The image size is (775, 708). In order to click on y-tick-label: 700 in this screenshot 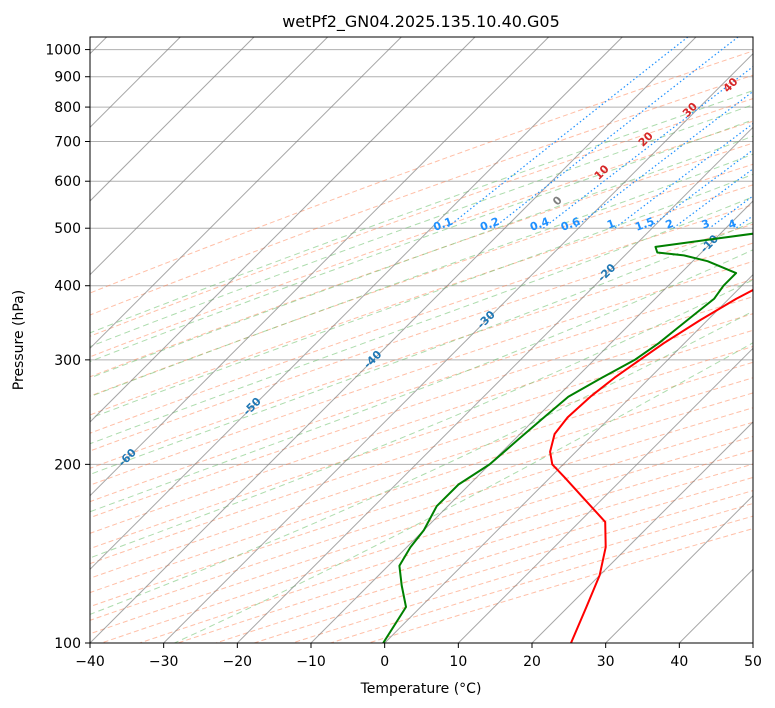, I will do `click(67, 142)`.